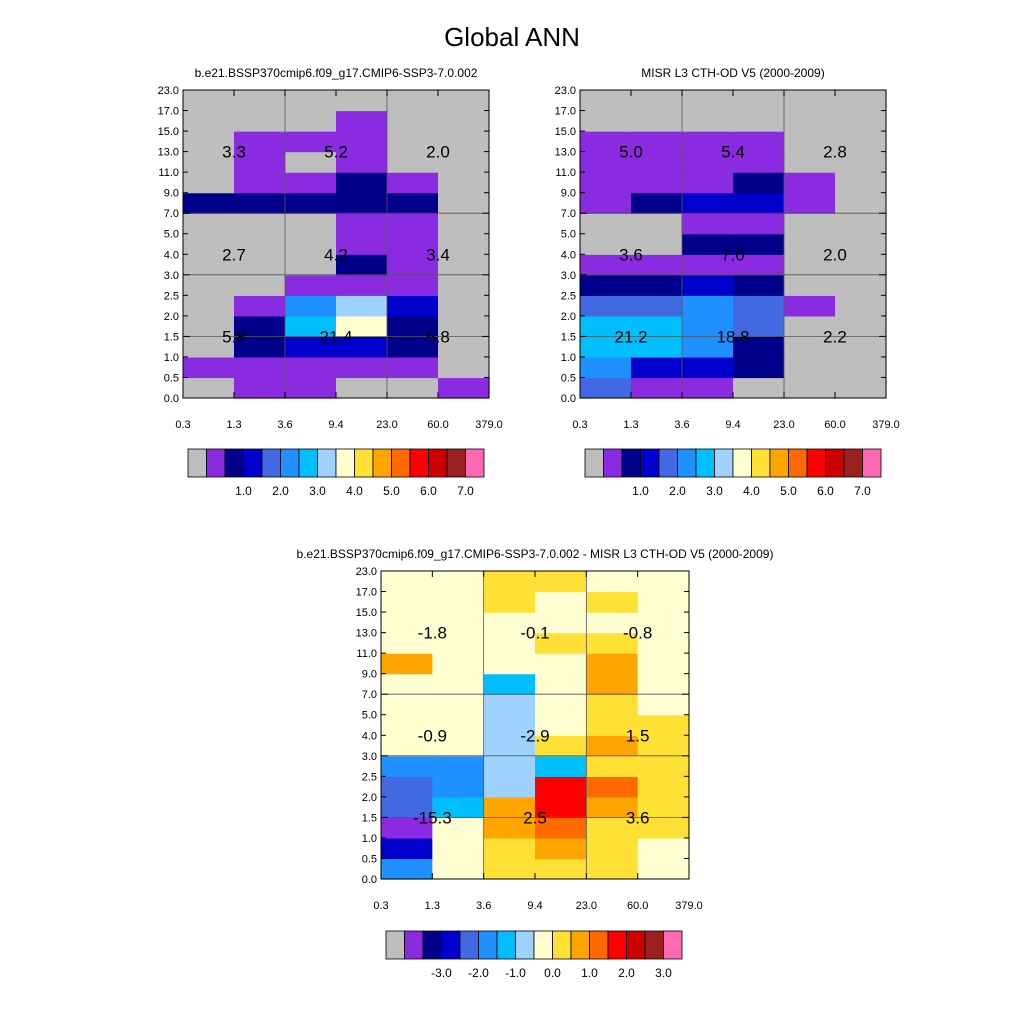  I want to click on y-tick-label: 15.0, so click(565, 132).